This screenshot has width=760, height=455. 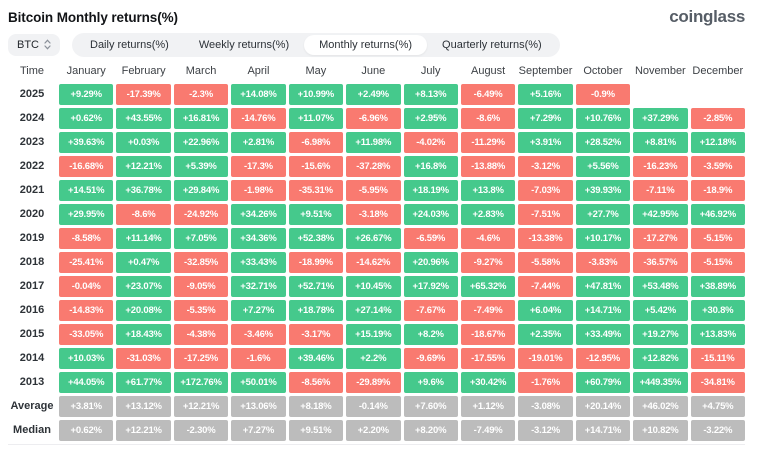 What do you see at coordinates (373, 71) in the screenshot?
I see `column-header-june: June` at bounding box center [373, 71].